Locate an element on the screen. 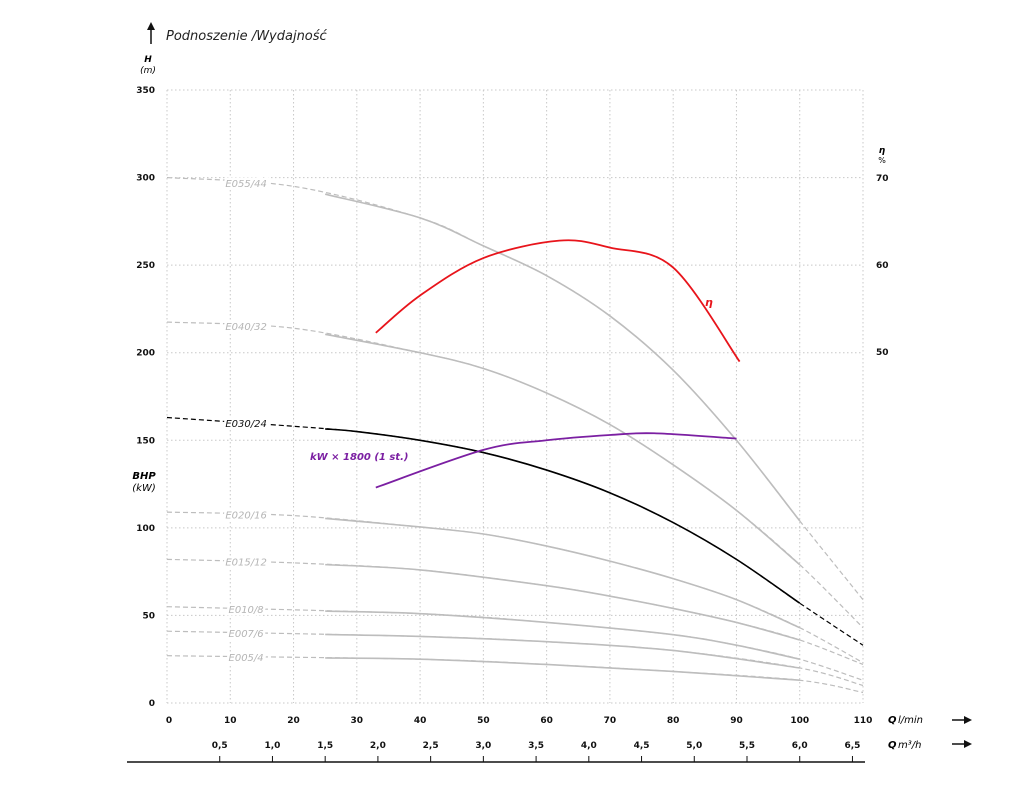 This screenshot has width=1024, height=786. x-tick-label: 80 is located at coordinates (673, 721).